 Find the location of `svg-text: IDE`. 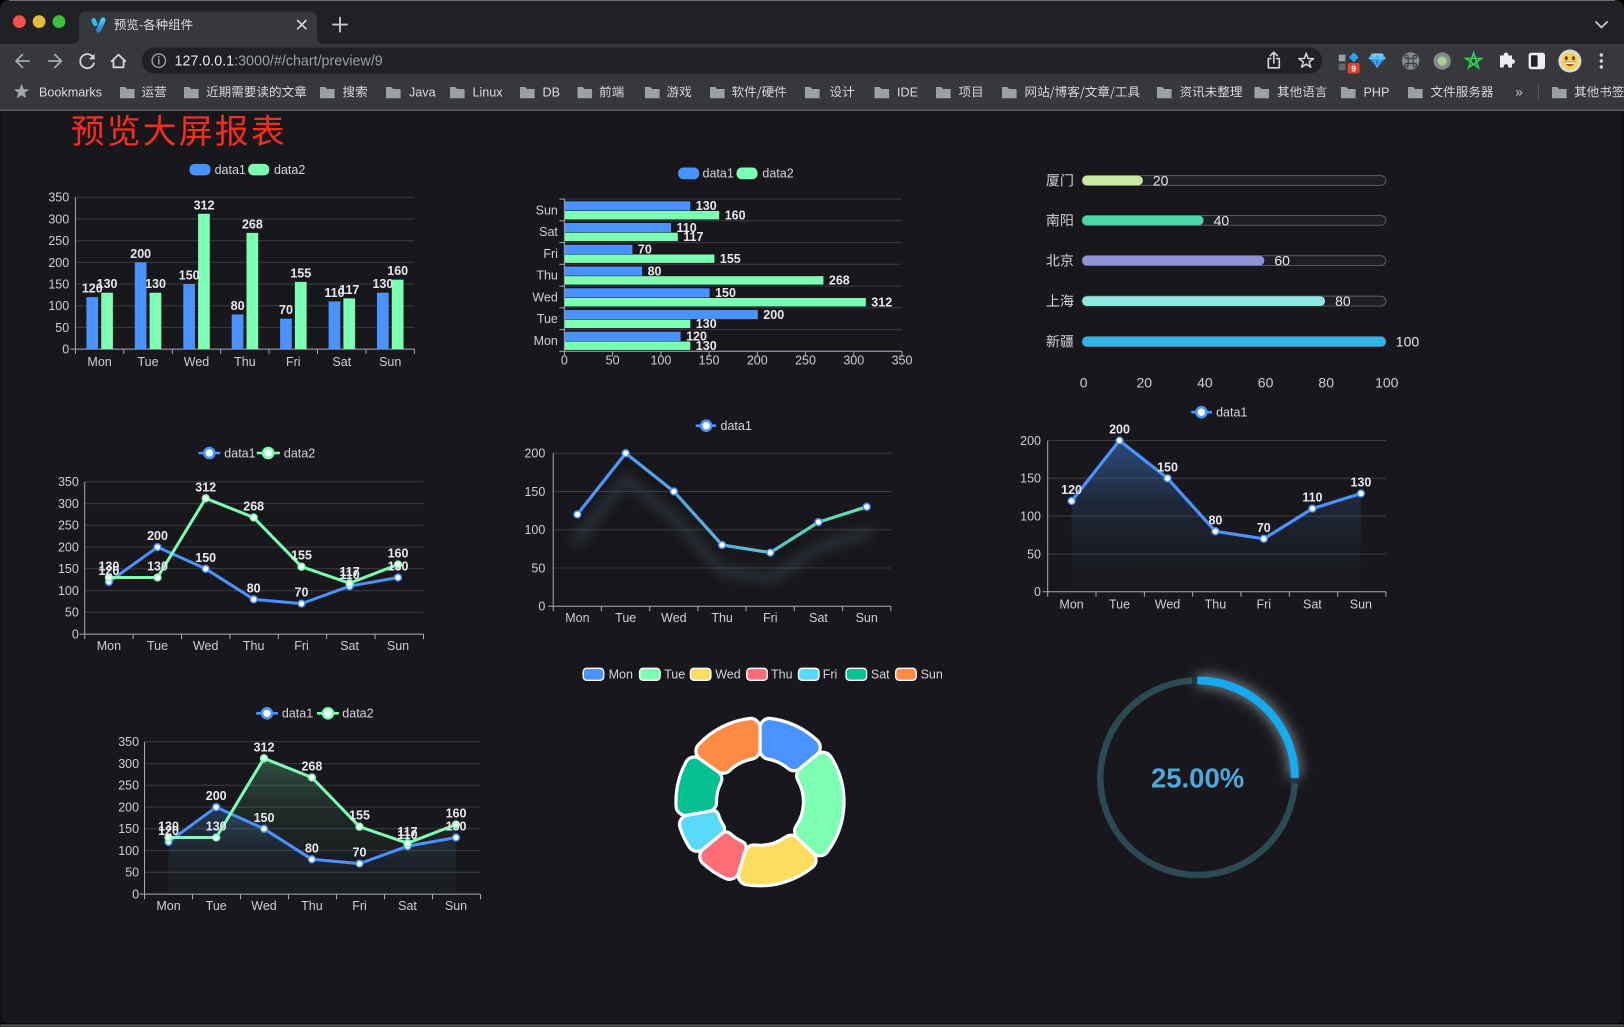

svg-text: IDE is located at coordinates (907, 92).